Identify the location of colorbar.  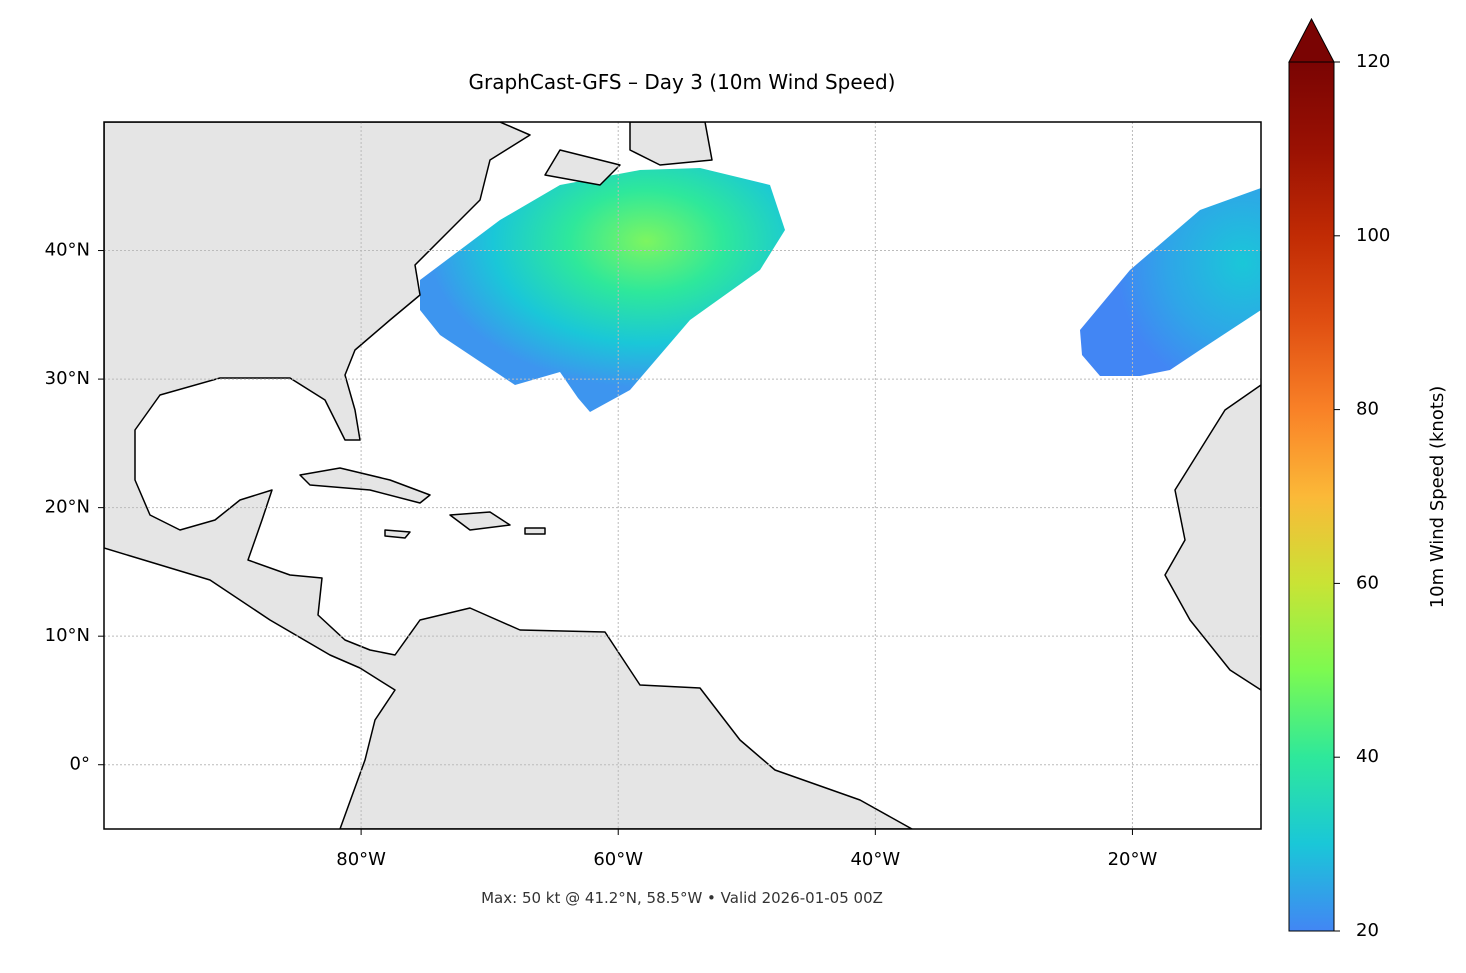
(1311, 496).